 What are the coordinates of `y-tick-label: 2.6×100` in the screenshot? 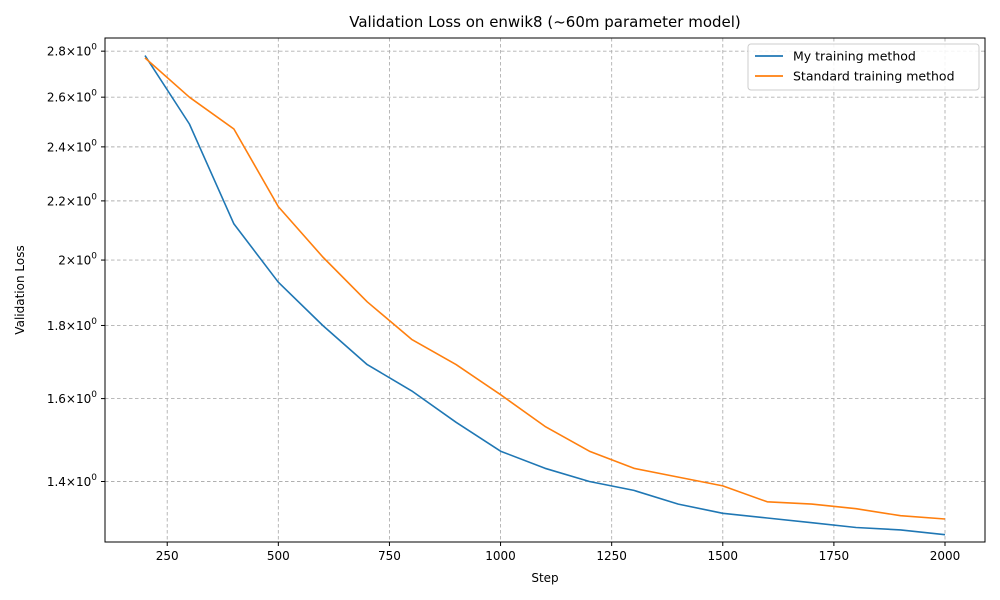 It's located at (72, 97).